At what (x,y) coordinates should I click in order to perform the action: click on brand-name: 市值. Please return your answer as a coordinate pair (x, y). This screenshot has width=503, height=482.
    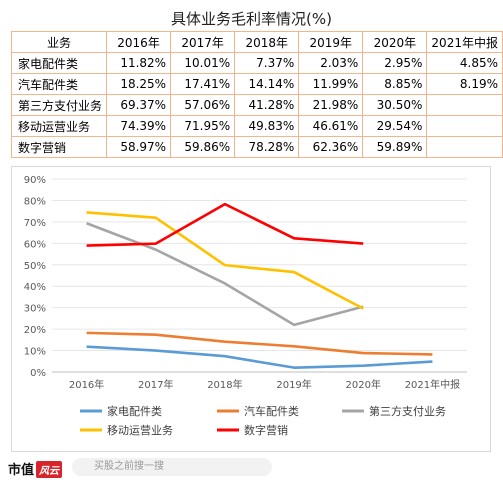
    Looking at the image, I should click on (21, 470).